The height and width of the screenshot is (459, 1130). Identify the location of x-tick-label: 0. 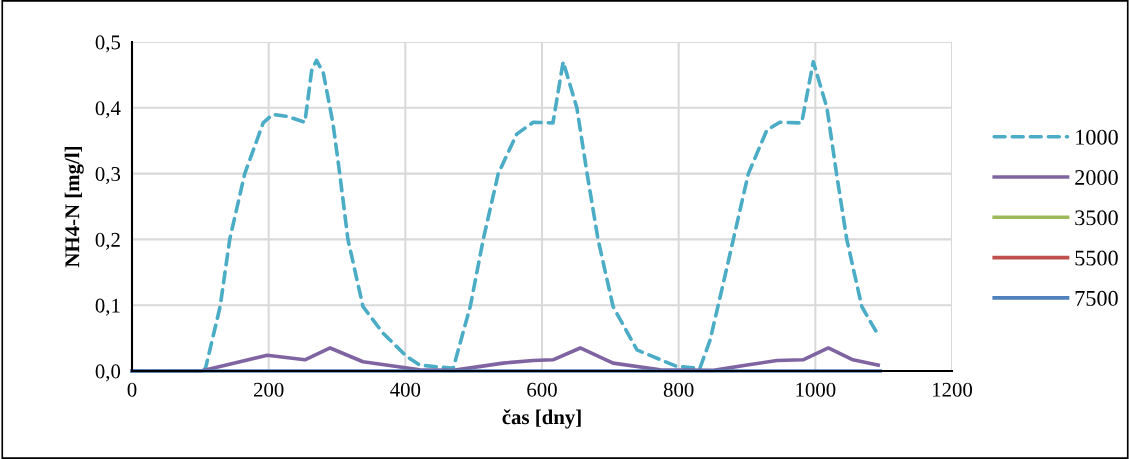
(132, 389).